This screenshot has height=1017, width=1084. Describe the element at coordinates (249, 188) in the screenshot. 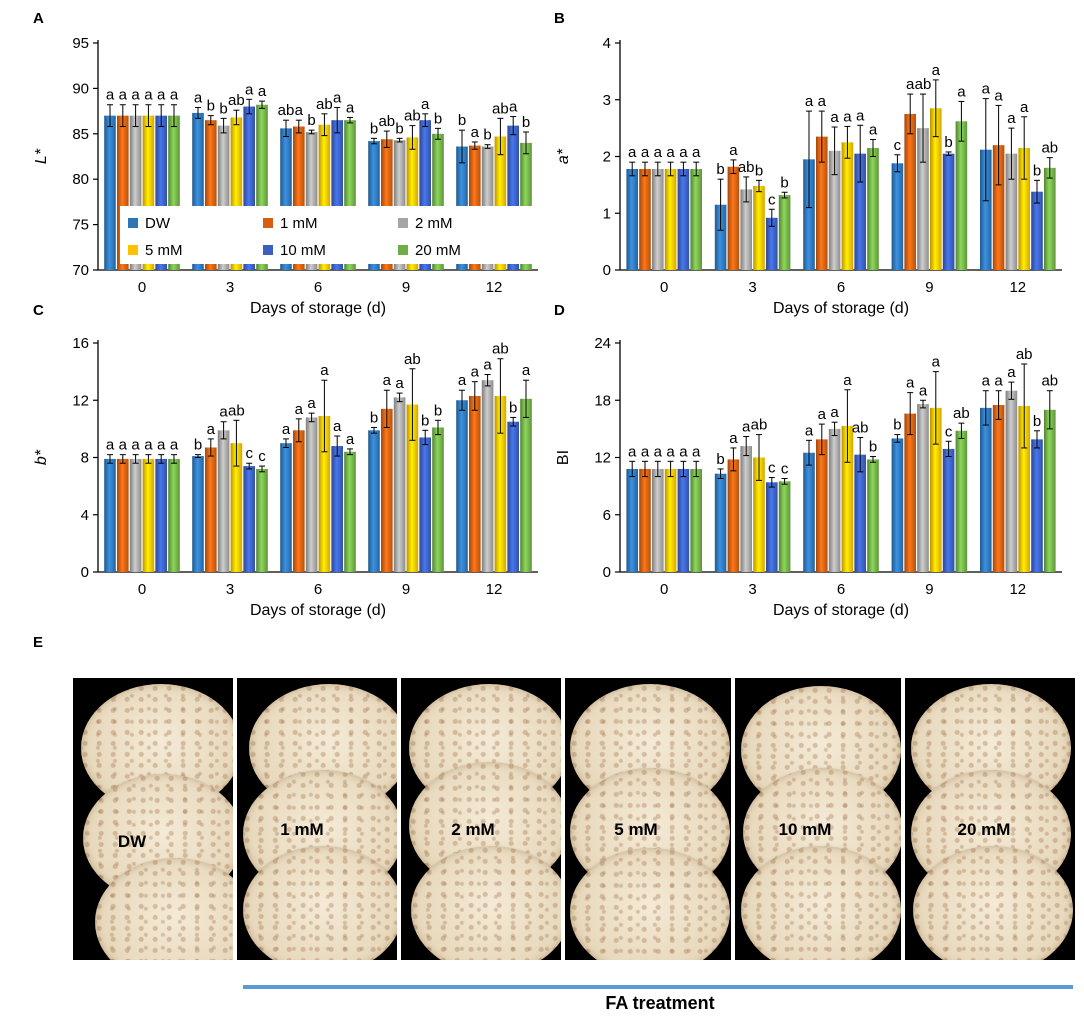

I see `bar-a-10mm-day3` at that location.